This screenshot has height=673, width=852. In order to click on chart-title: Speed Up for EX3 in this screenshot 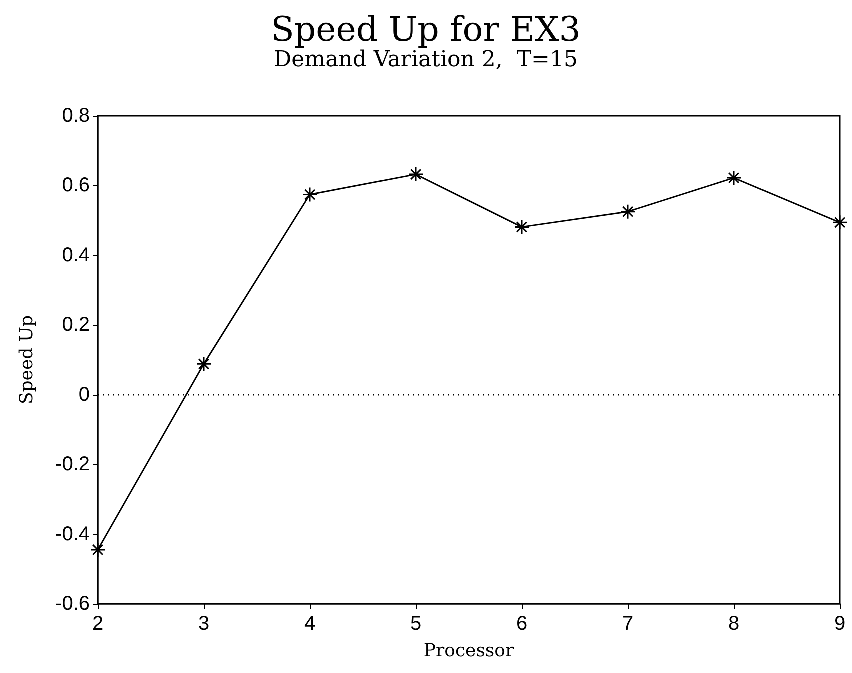, I will do `click(426, 30)`.